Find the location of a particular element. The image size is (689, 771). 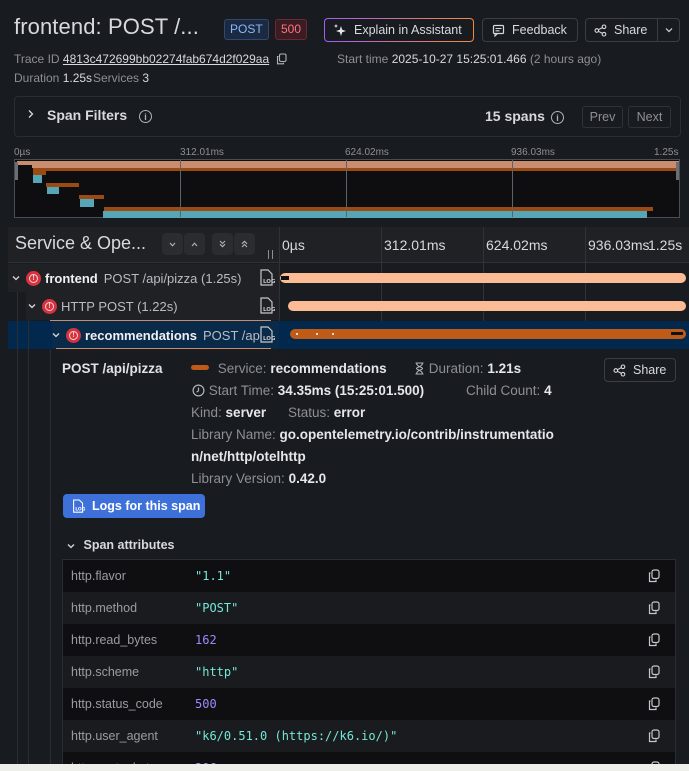

span-operation: HTTP POST (1.22s) is located at coordinates (119, 306).